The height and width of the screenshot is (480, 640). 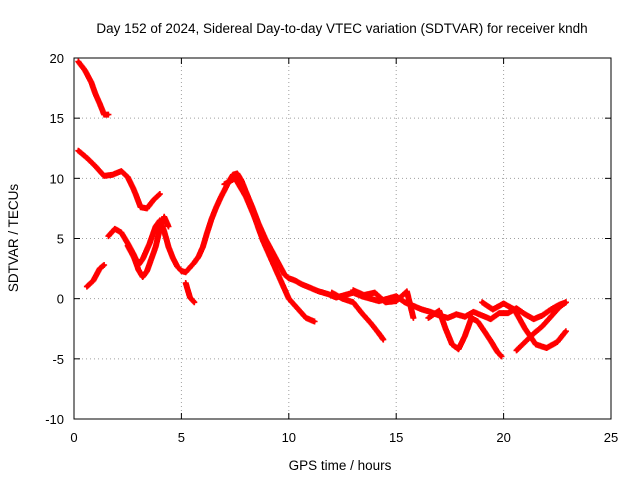 I want to click on y-tick-label: 5, so click(x=60, y=239).